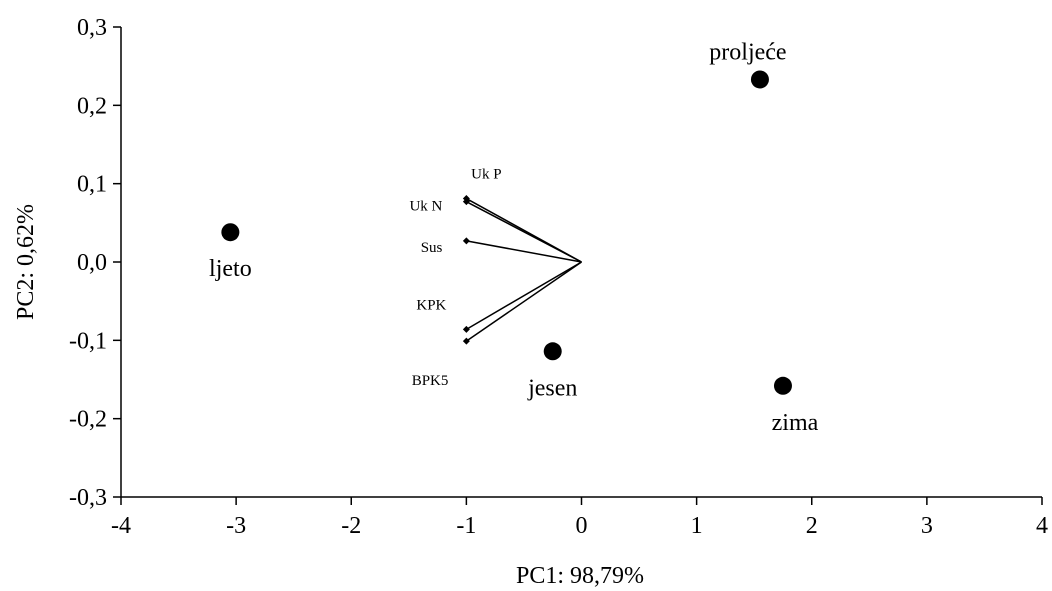 This screenshot has height=591, width=1052. I want to click on x-tick-label: -2, so click(351, 526).